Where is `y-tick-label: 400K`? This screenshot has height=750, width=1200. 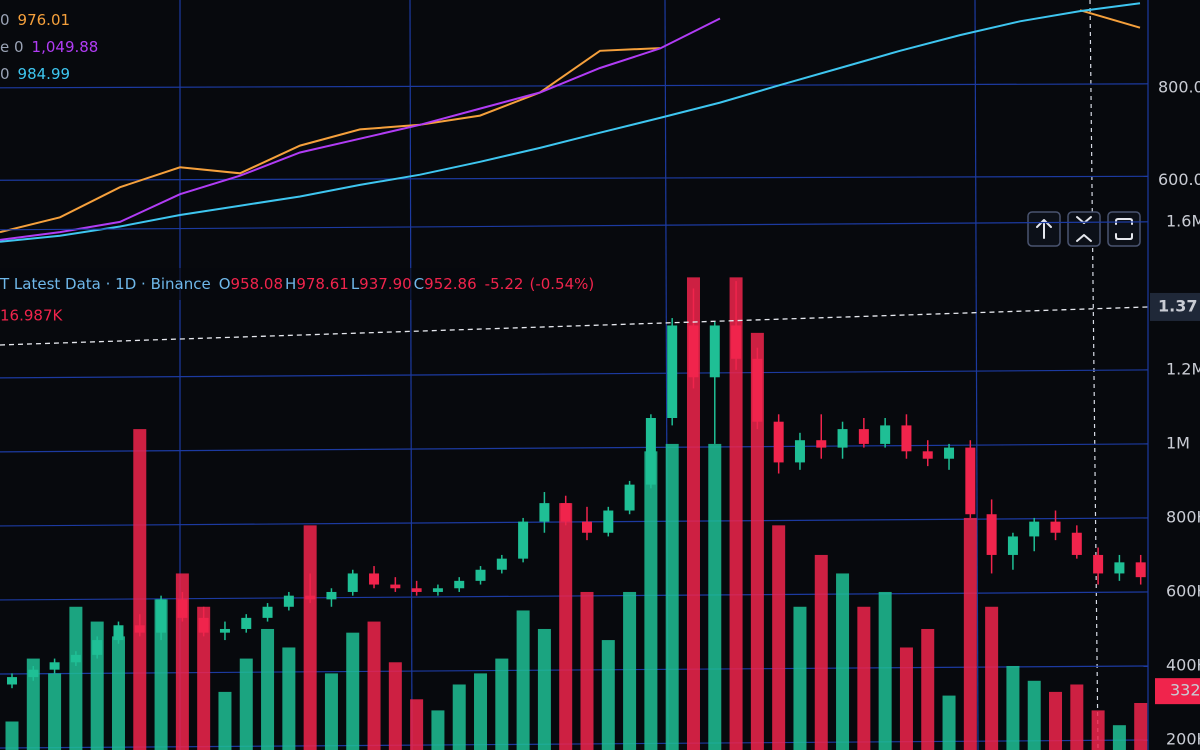 y-tick-label: 400K is located at coordinates (1183, 664).